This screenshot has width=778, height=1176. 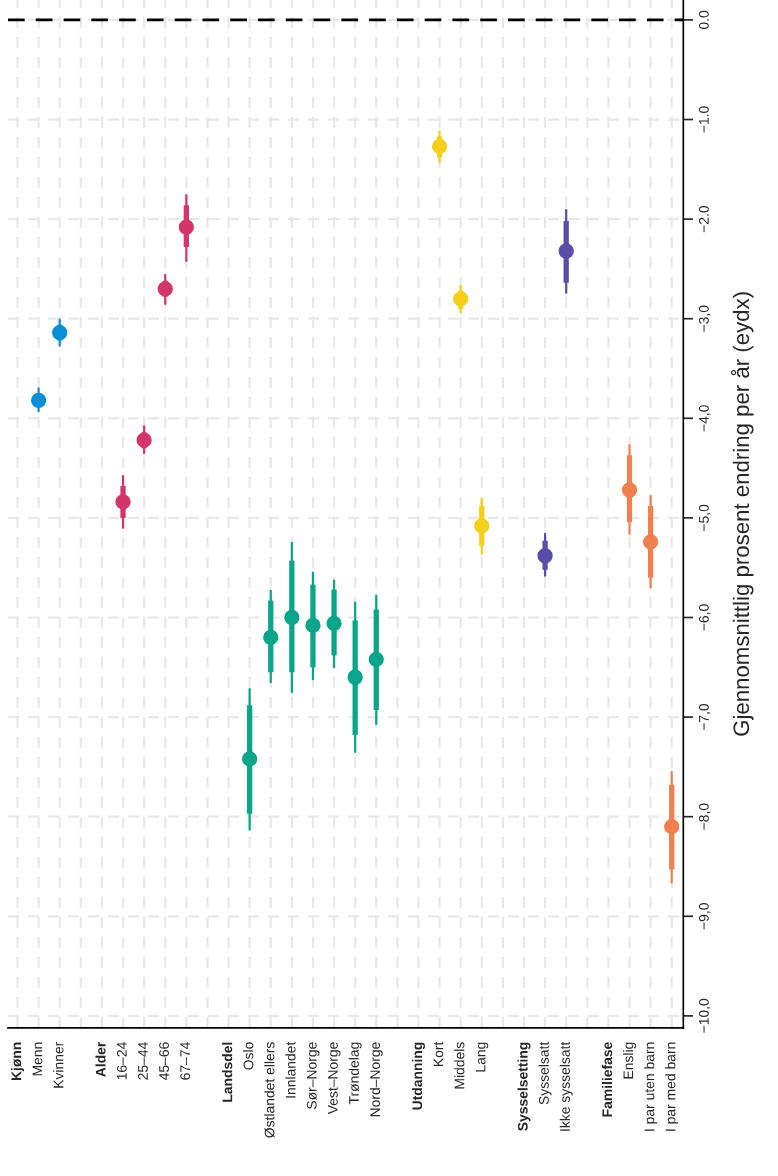 I want to click on y-tick-label: −2.0, so click(x=703, y=219).